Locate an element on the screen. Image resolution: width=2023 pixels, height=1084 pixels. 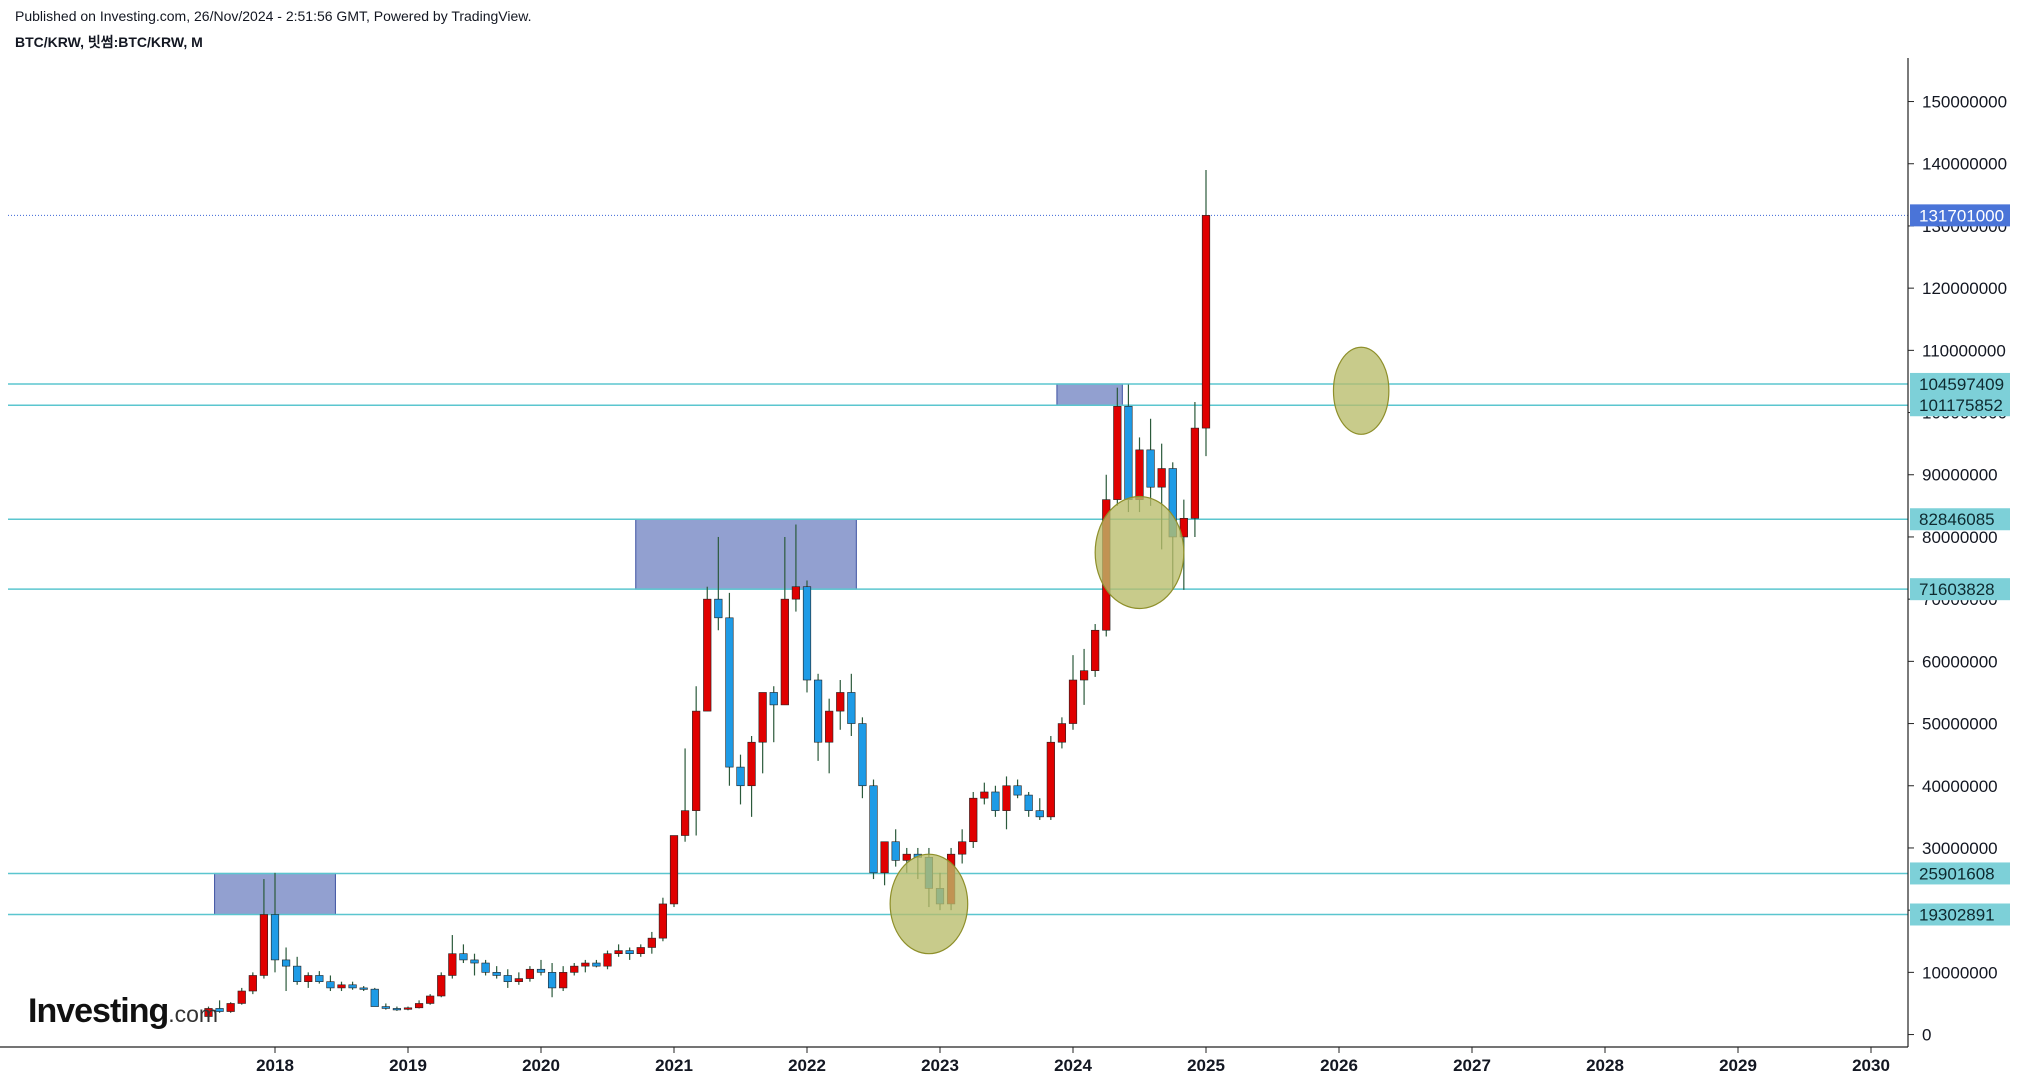
time-tick-label: 2018 is located at coordinates (275, 1065).